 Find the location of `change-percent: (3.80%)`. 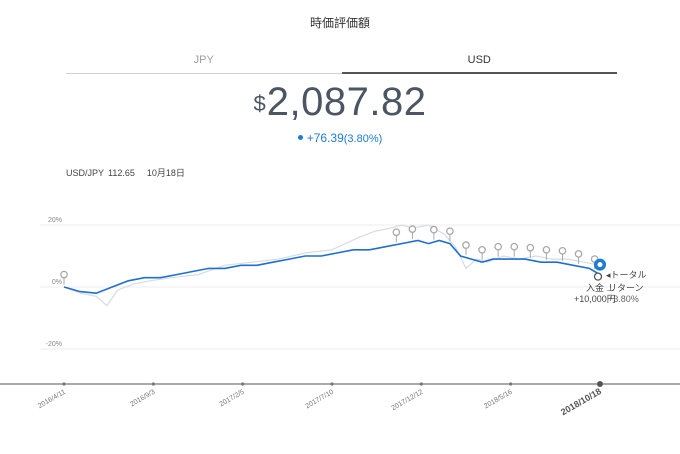

change-percent: (3.80%) is located at coordinates (363, 139).